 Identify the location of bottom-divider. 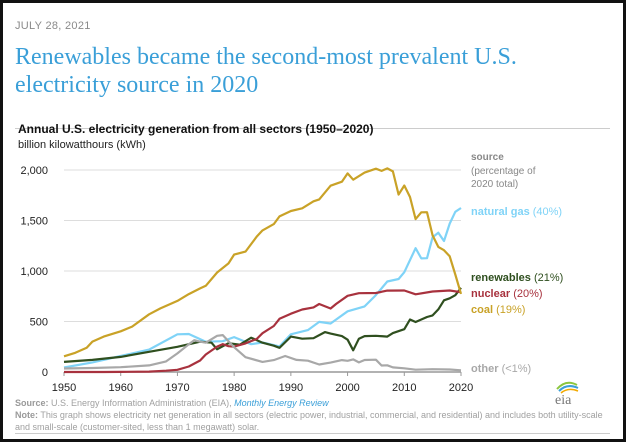
(312, 433).